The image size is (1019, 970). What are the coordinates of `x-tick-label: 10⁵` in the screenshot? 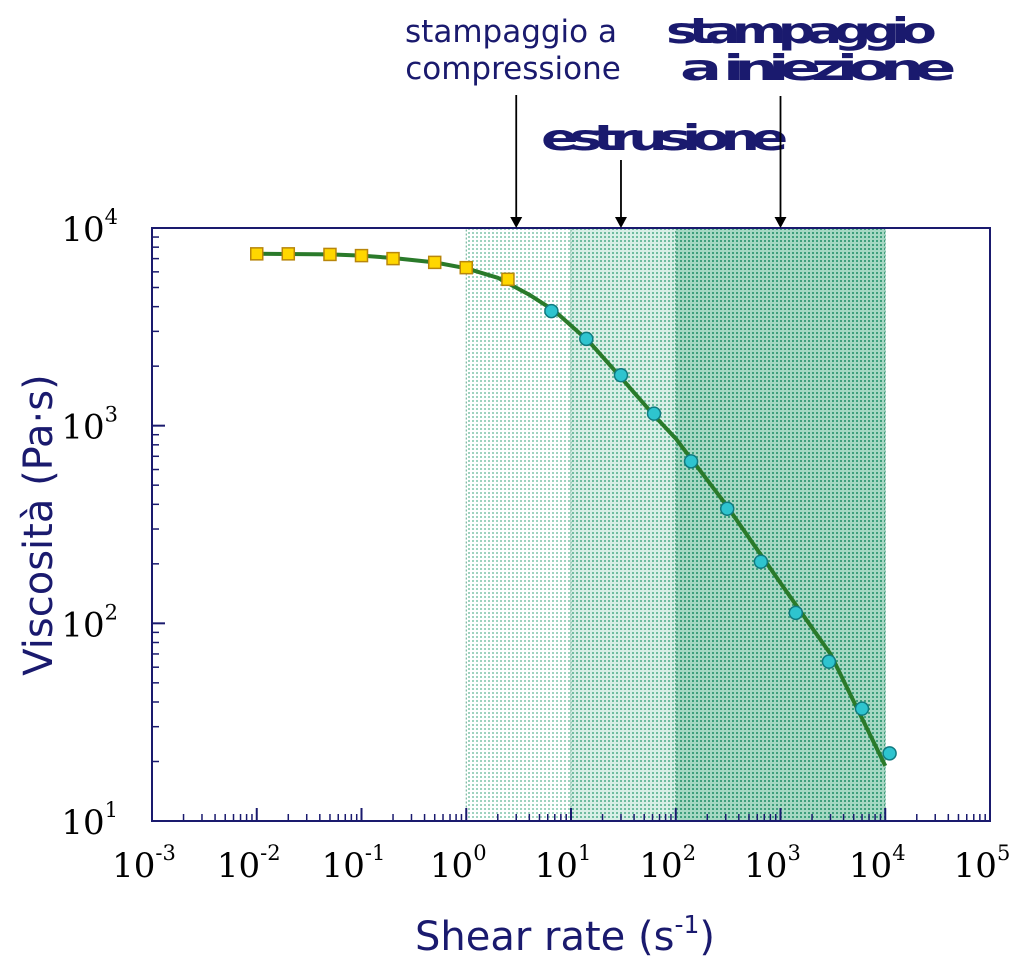 It's located at (982, 863).